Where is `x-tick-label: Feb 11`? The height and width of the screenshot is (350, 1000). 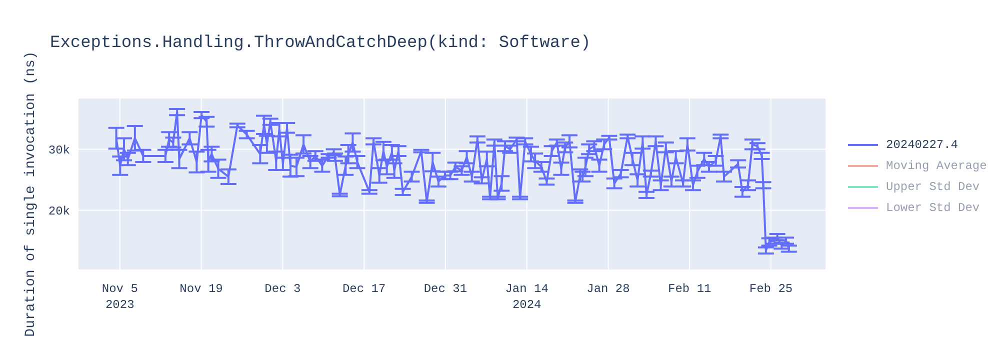
x-tick-label: Feb 11 is located at coordinates (690, 289).